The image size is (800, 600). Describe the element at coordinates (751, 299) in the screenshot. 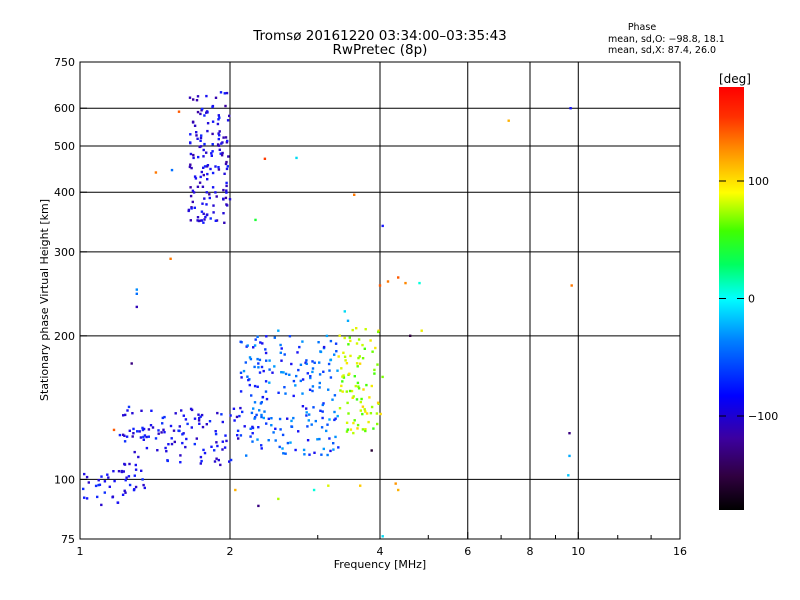

I see `colorbar-tick-label: 0` at that location.